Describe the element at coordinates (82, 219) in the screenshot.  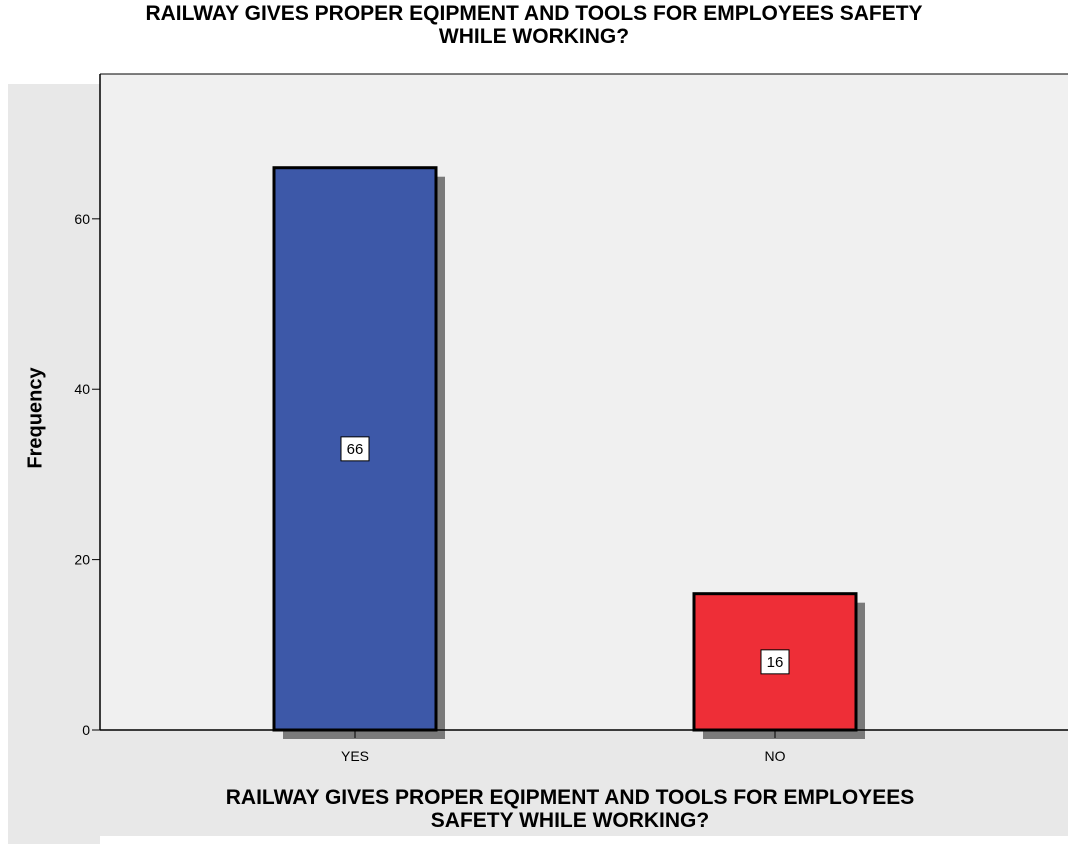
I see `y-tick-label-60: 60` at that location.